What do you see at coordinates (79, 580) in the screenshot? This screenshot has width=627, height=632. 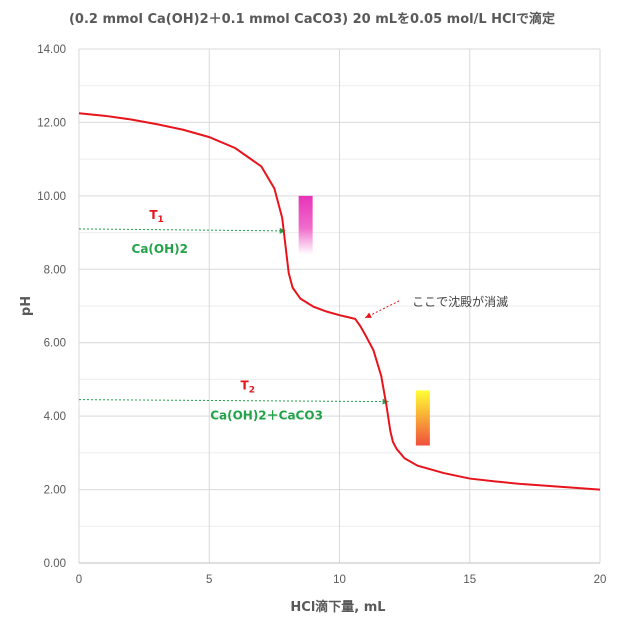 I see `x-tick-label: 0` at bounding box center [79, 580].